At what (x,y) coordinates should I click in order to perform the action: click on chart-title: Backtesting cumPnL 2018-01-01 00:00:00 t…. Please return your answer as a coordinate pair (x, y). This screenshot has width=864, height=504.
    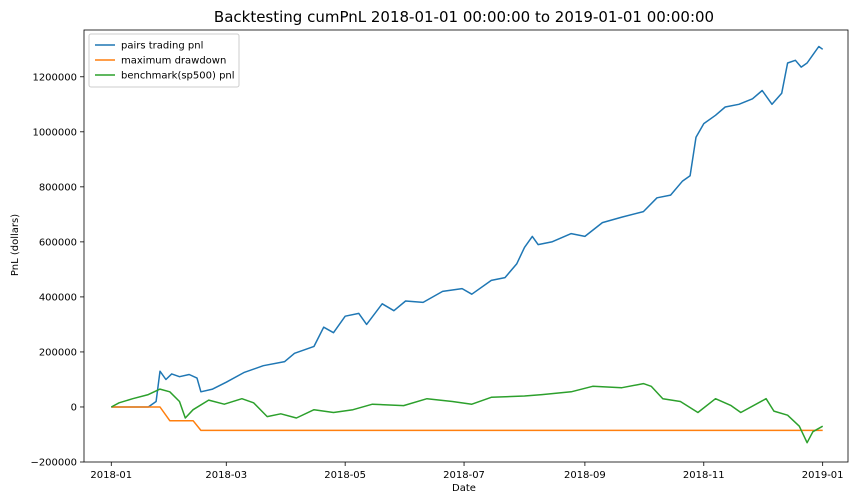
    Looking at the image, I should click on (464, 17).